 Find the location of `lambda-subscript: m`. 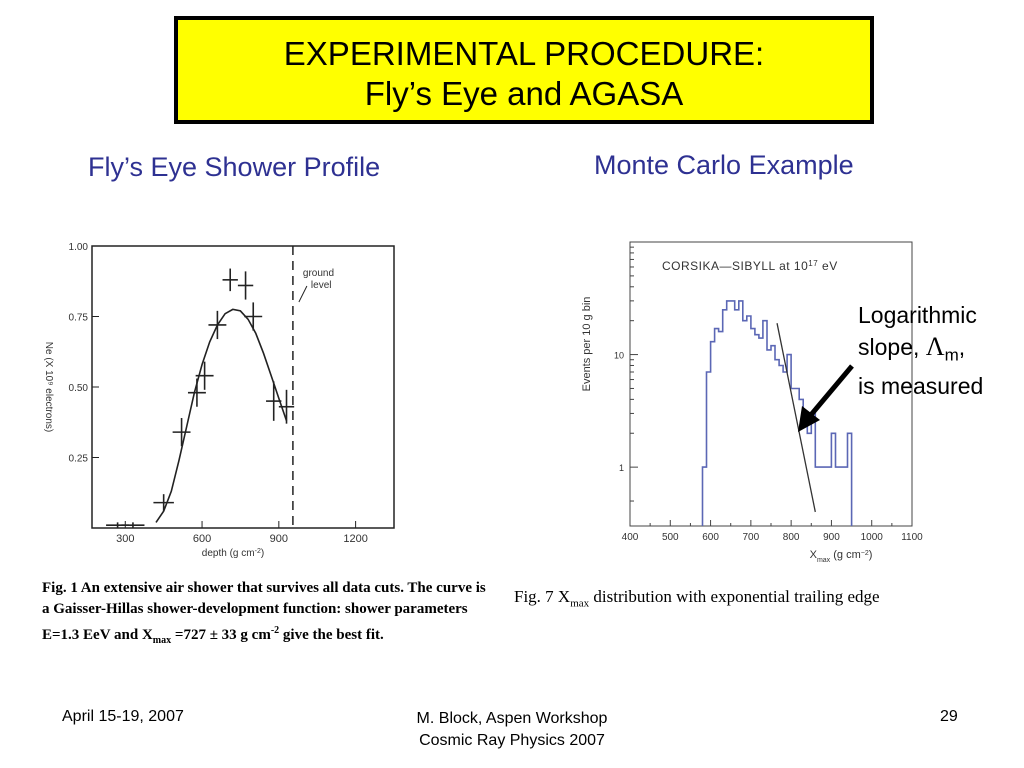

lambda-subscript: m is located at coordinates (951, 355).